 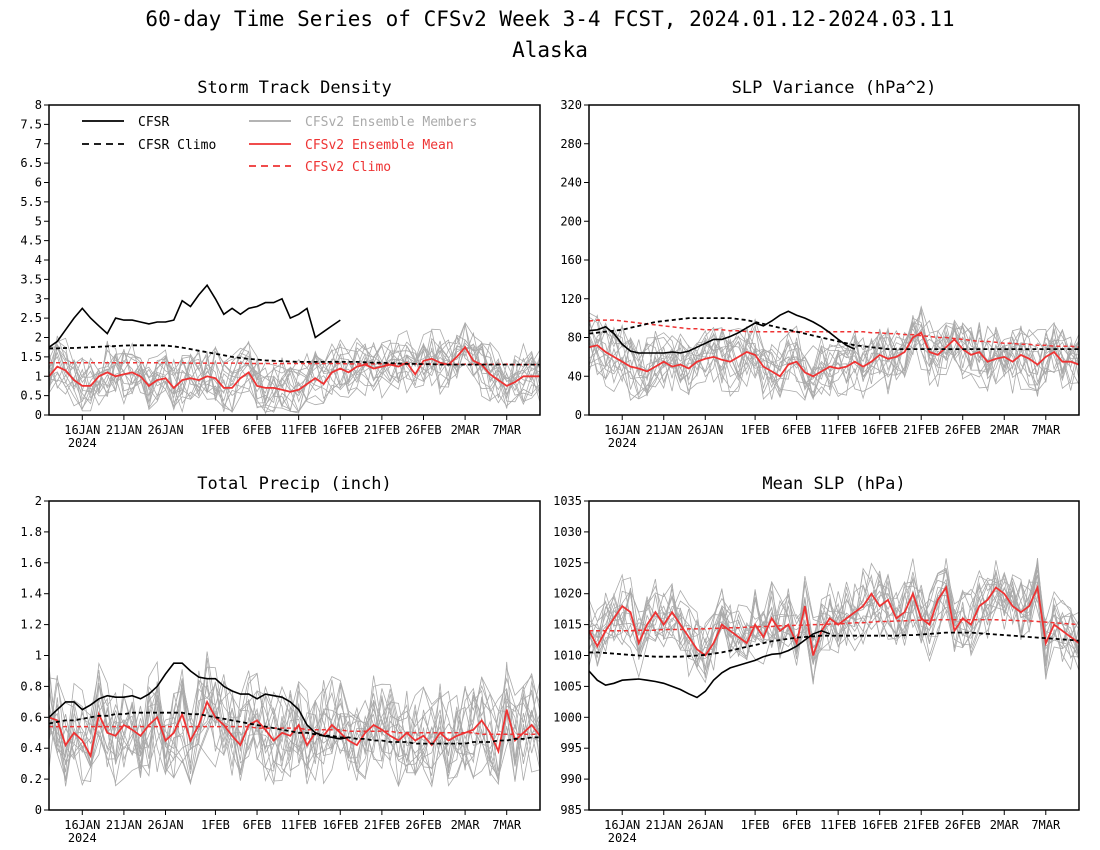 What do you see at coordinates (567, 656) in the screenshot?
I see `y-tick-label: 1010` at bounding box center [567, 656].